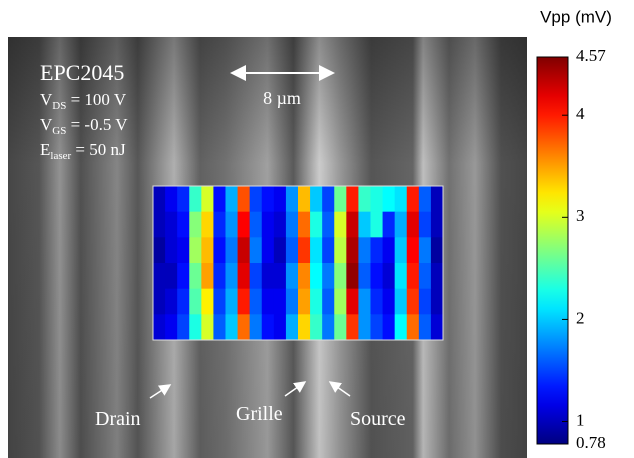  I want to click on condition: Elaser = 50 nJ, so click(83, 151).